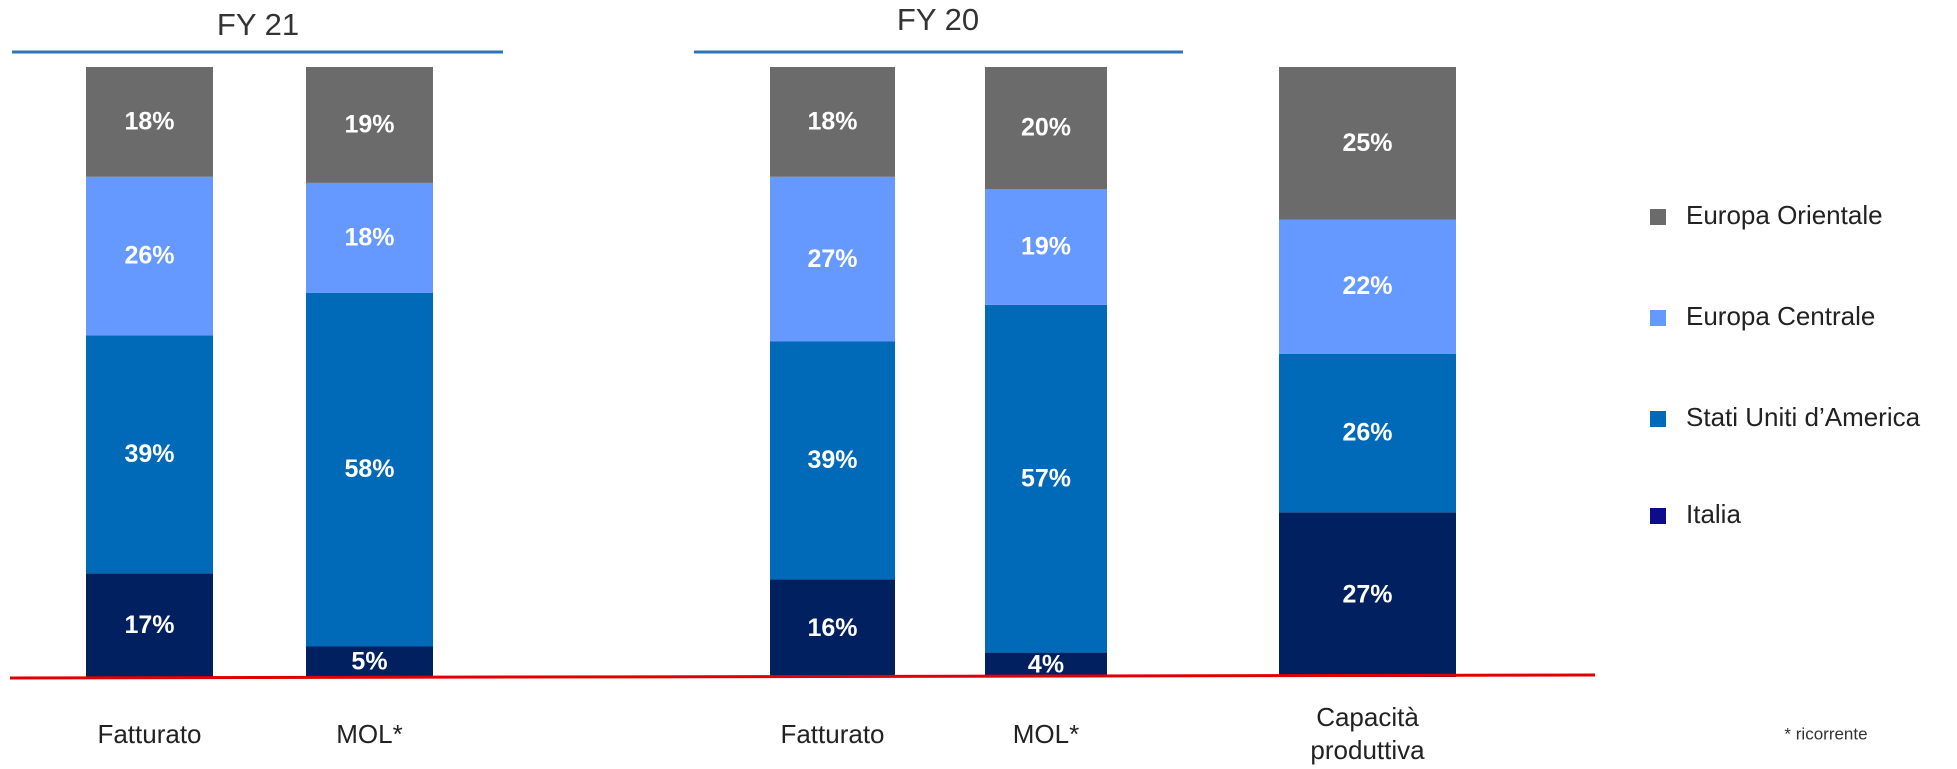  Describe the element at coordinates (258, 24) in the screenshot. I see `group-label: FY 21` at that location.